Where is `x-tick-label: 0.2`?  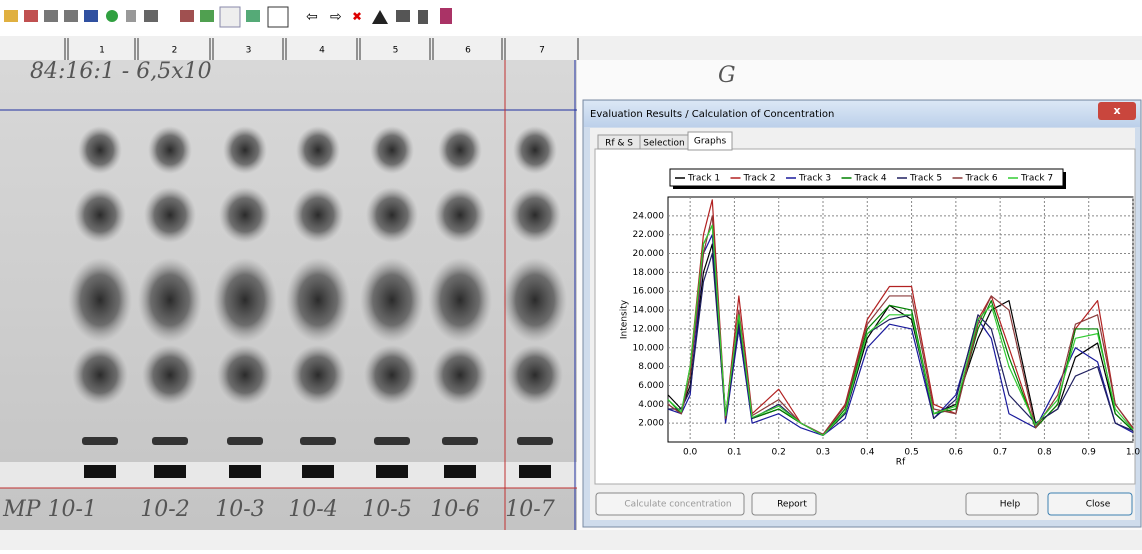 x-tick-label: 0.2 is located at coordinates (779, 453).